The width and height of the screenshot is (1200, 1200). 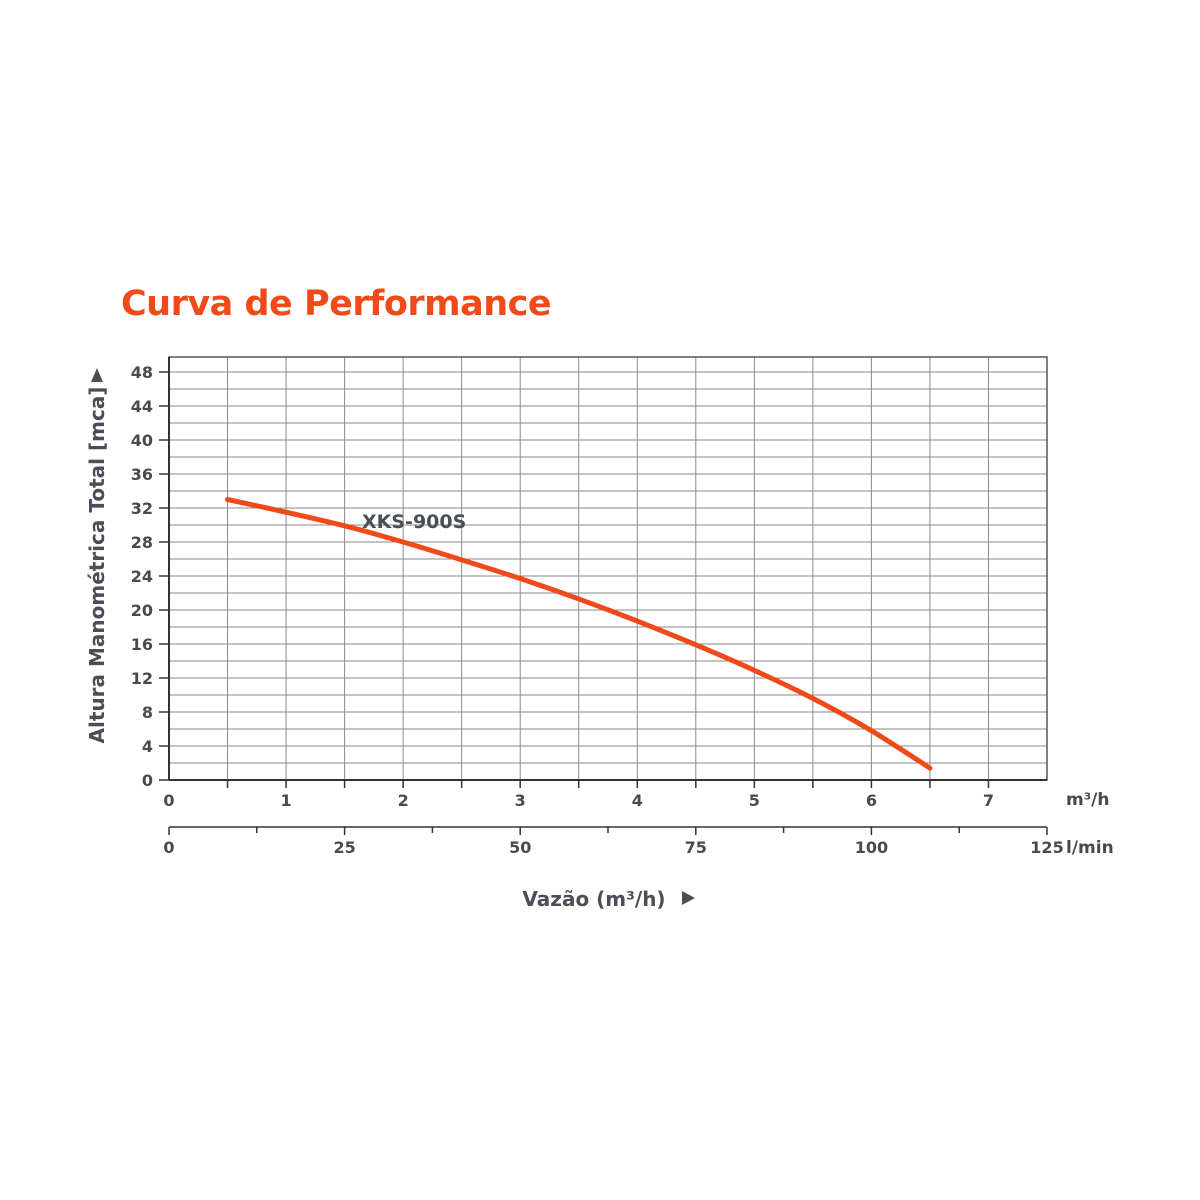 I want to click on x2-tick-label: 75, so click(x=696, y=847).